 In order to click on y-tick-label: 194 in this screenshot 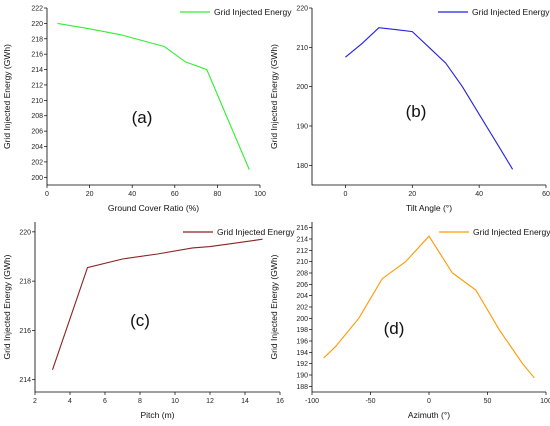, I will do `click(302, 353)`.